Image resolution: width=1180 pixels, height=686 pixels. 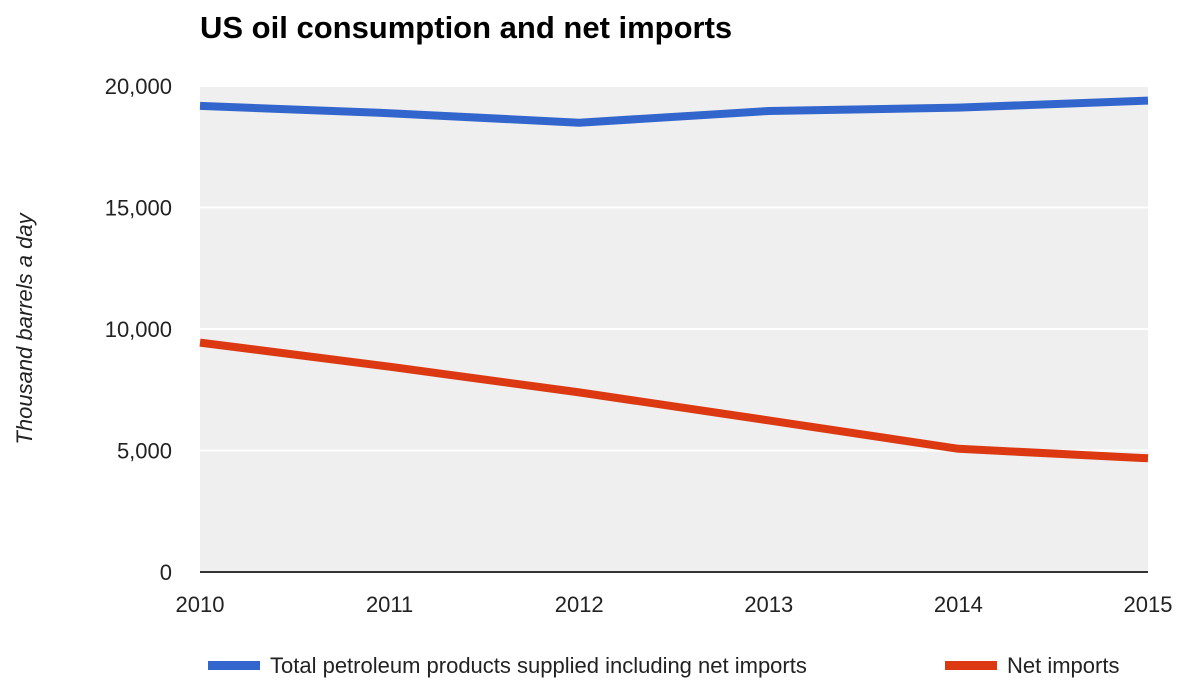 I want to click on x-axis-ticks: 2010 2011 2012 2013 2014 2015, so click(x=674, y=604).